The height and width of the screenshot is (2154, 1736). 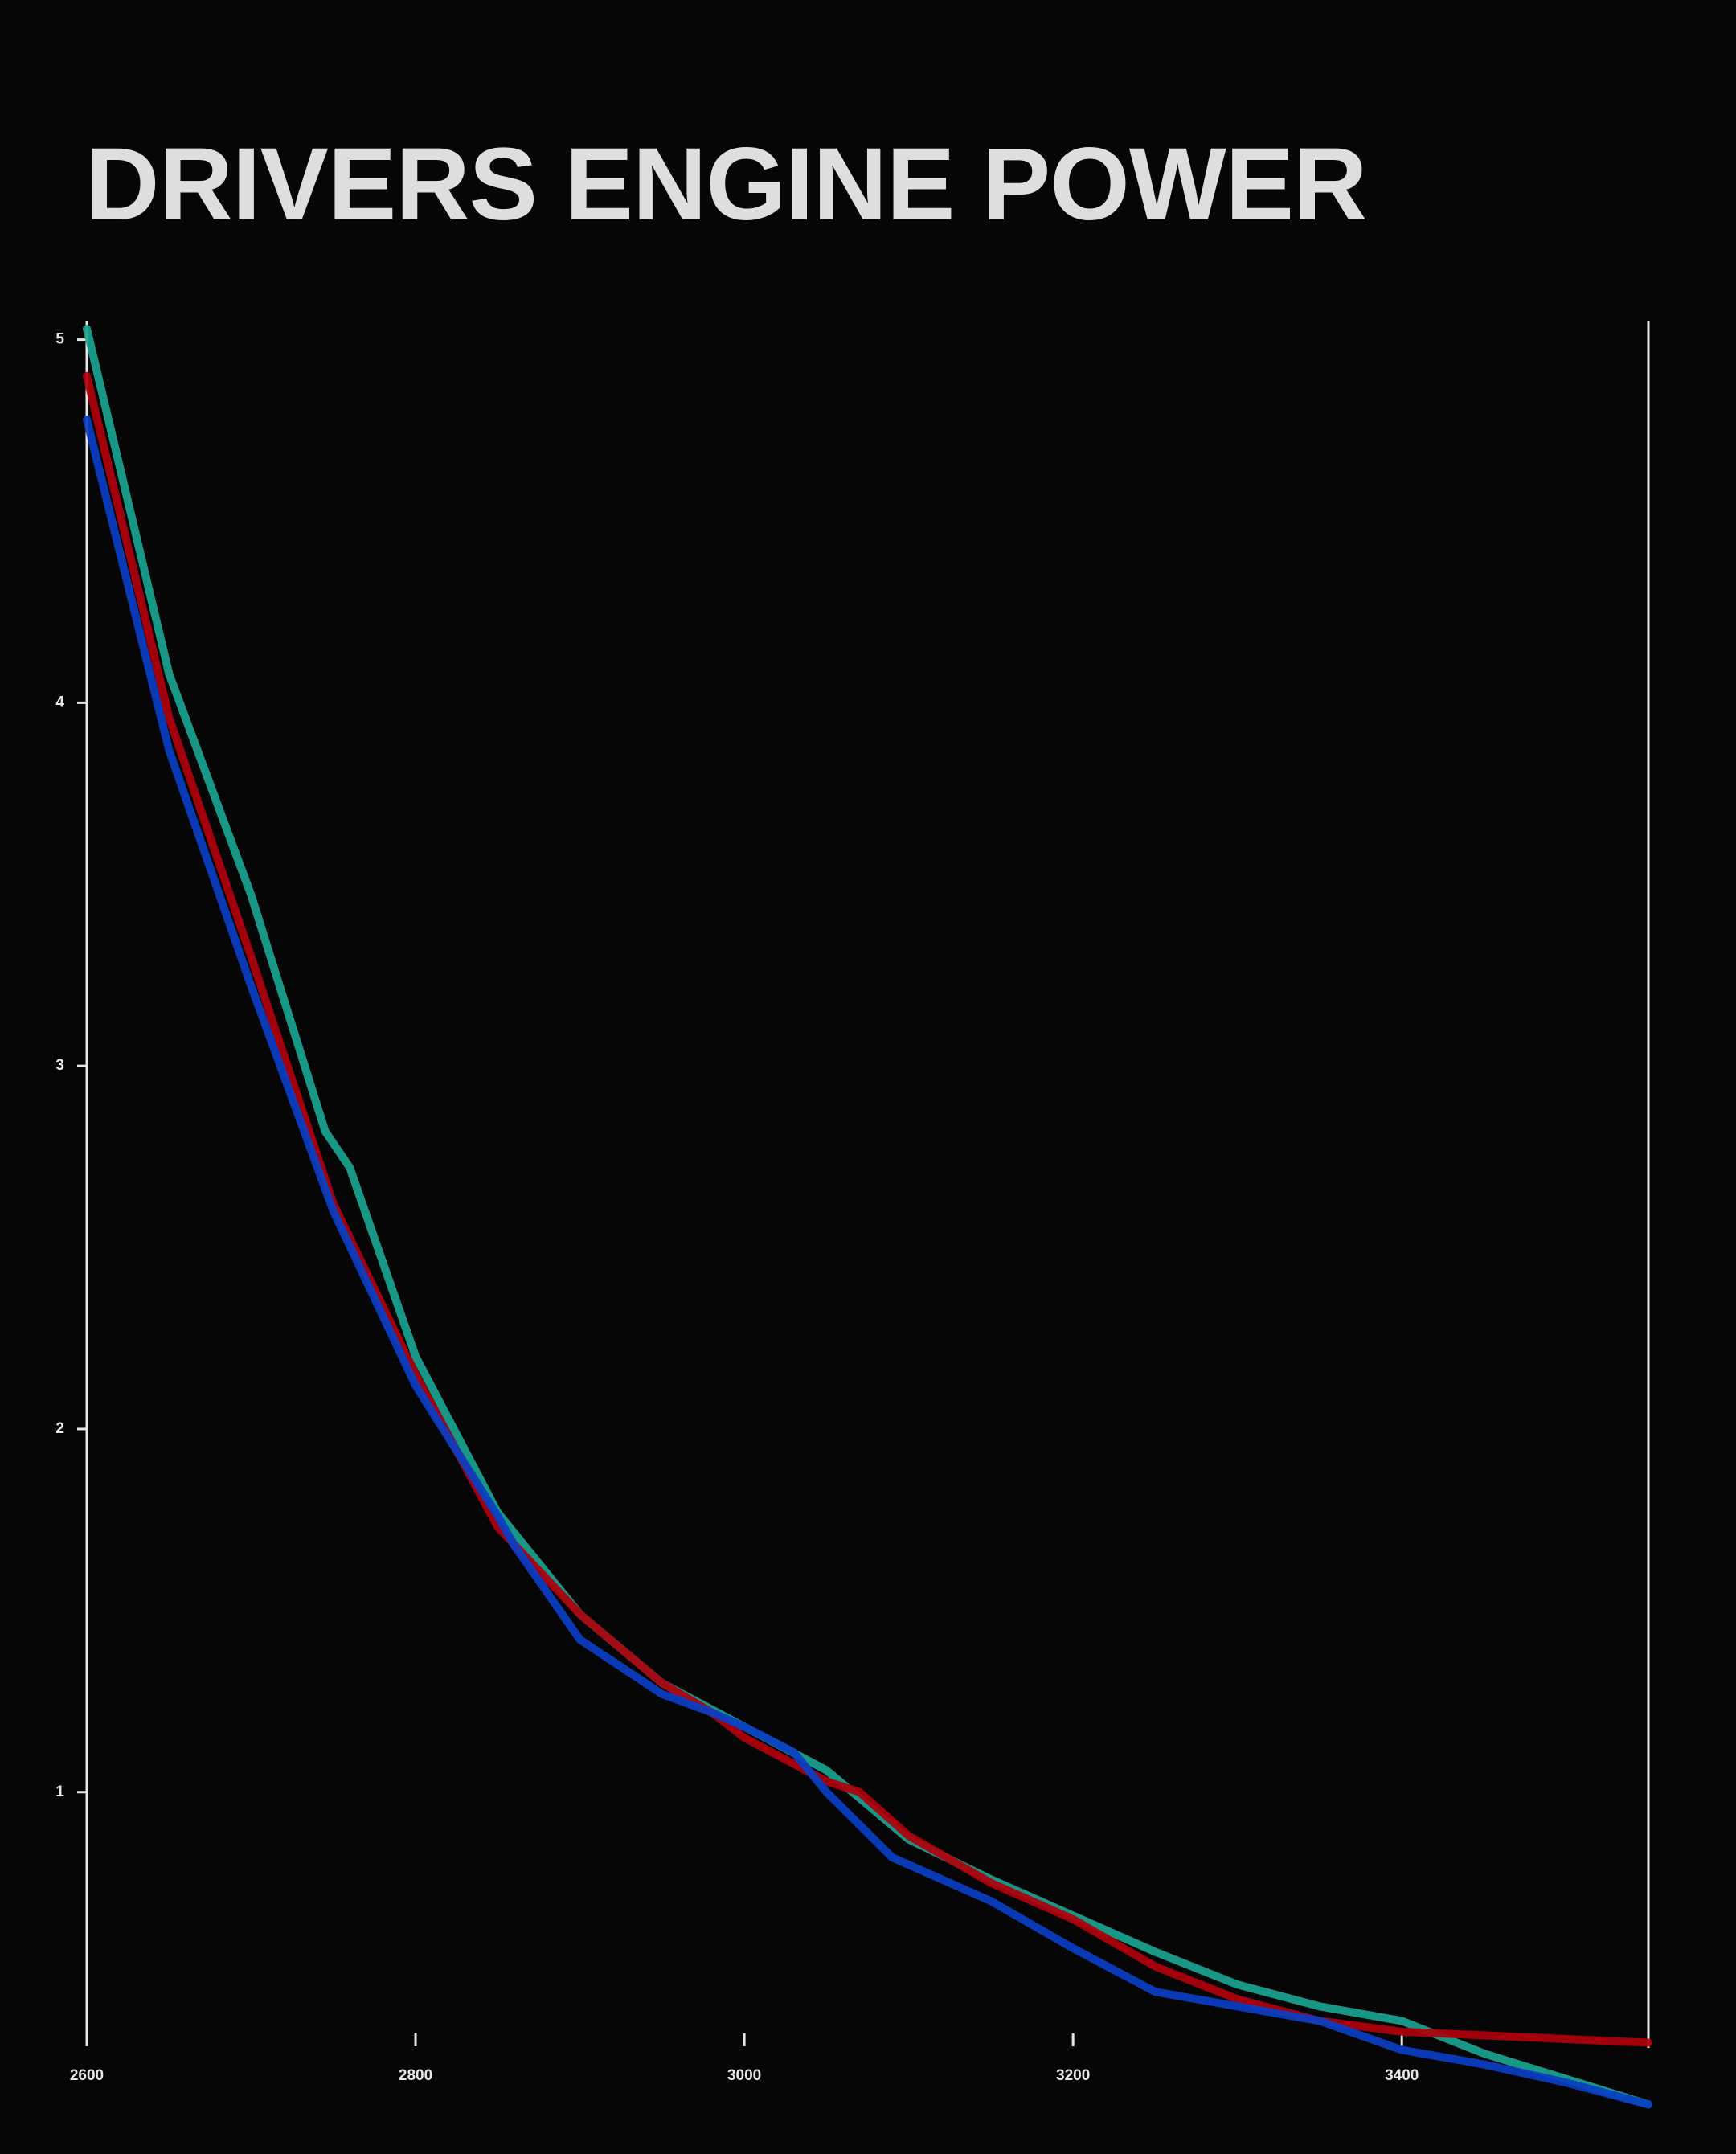 What do you see at coordinates (59, 1428) in the screenshot?
I see `y-tick-label: 2` at bounding box center [59, 1428].